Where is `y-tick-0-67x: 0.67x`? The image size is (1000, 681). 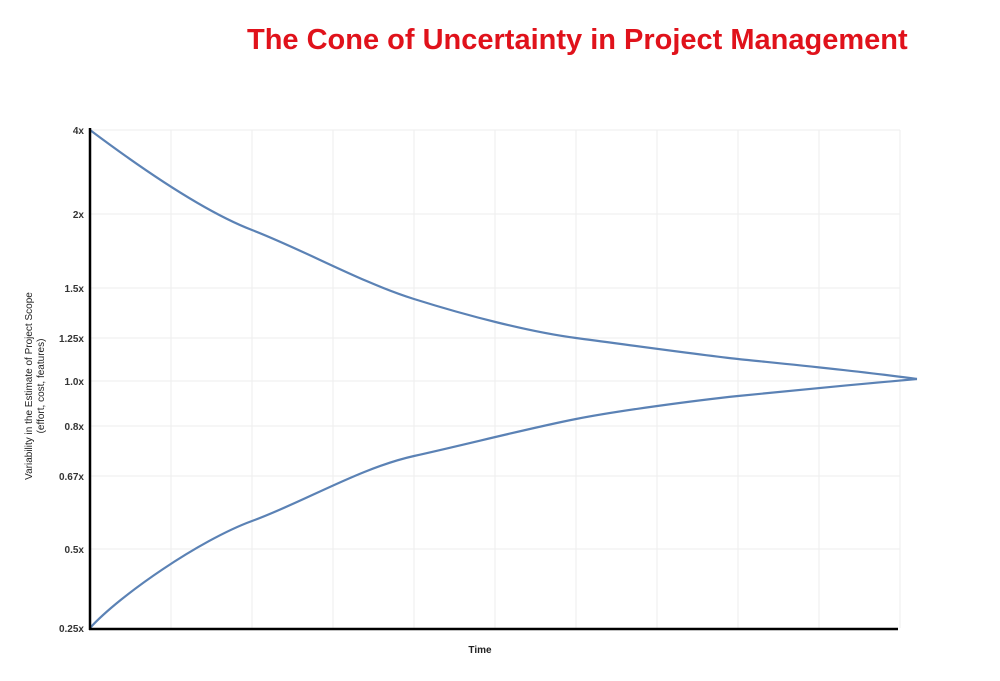
y-tick-0-67x: 0.67x is located at coordinates (71, 477).